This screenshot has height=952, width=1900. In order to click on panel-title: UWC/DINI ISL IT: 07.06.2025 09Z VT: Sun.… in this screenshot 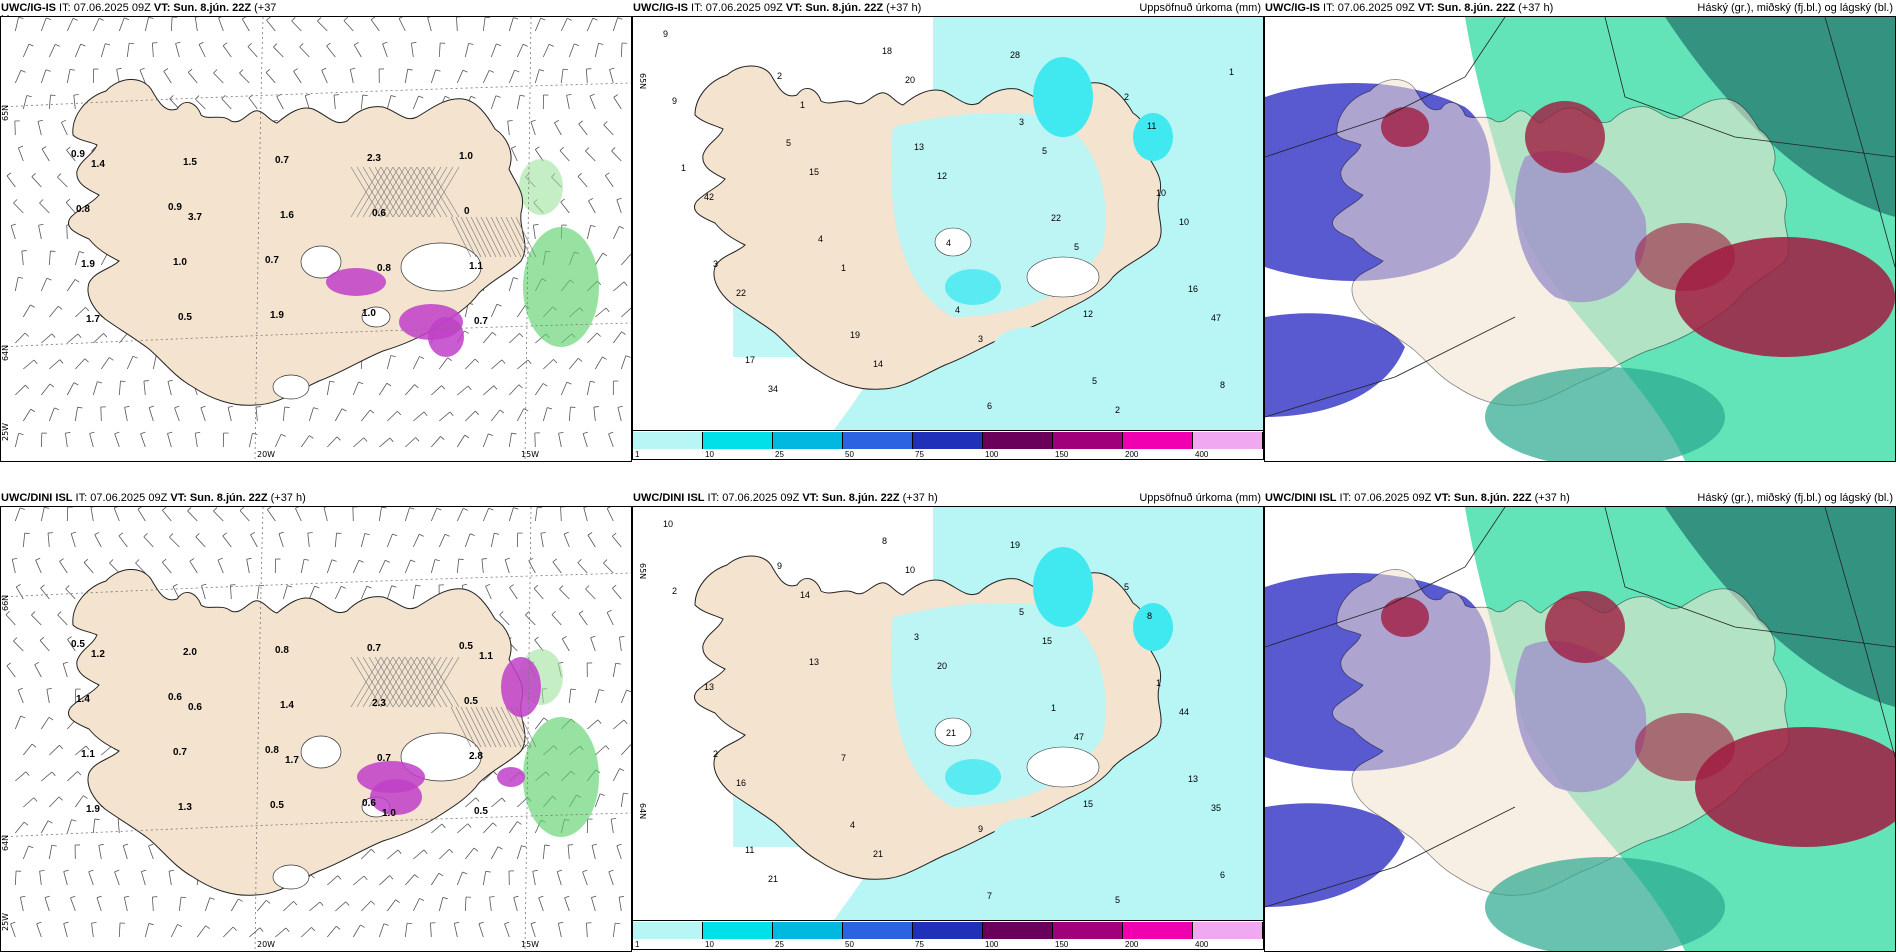, I will do `click(785, 498)`.